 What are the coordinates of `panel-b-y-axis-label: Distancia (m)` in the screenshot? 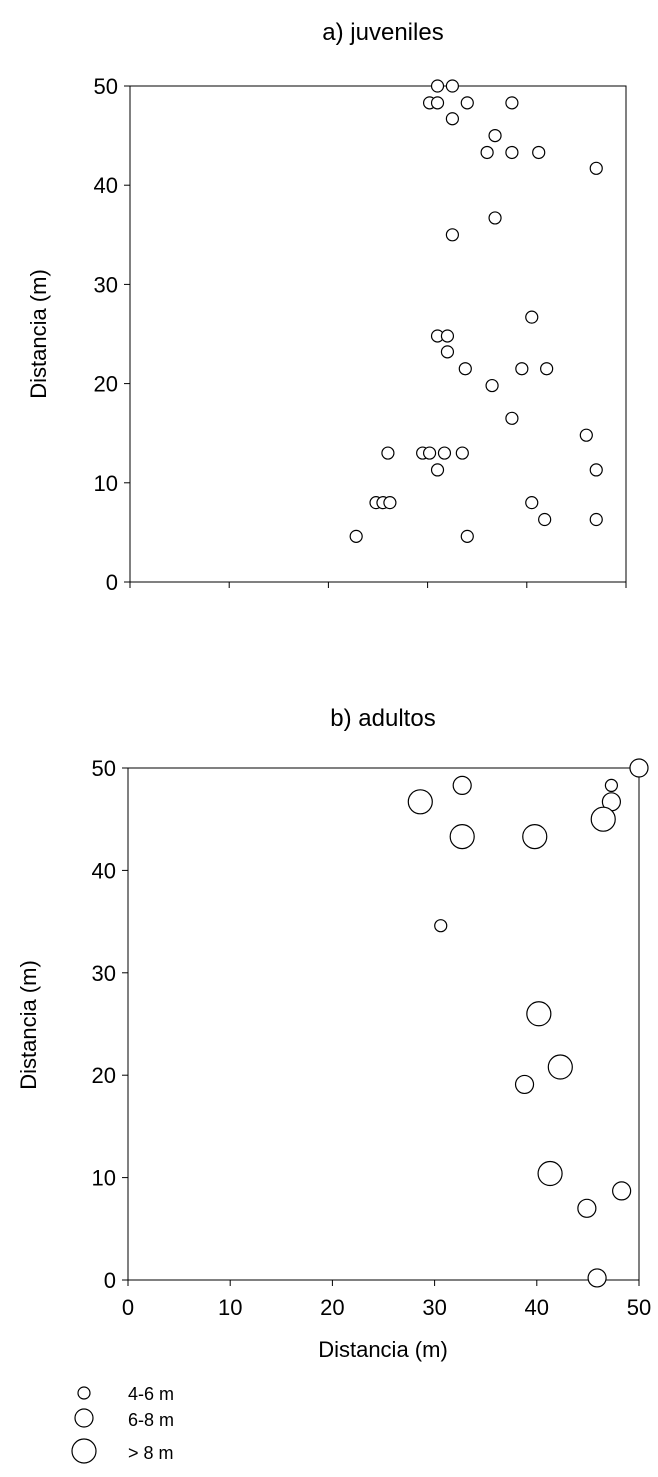 It's located at (28, 1025).